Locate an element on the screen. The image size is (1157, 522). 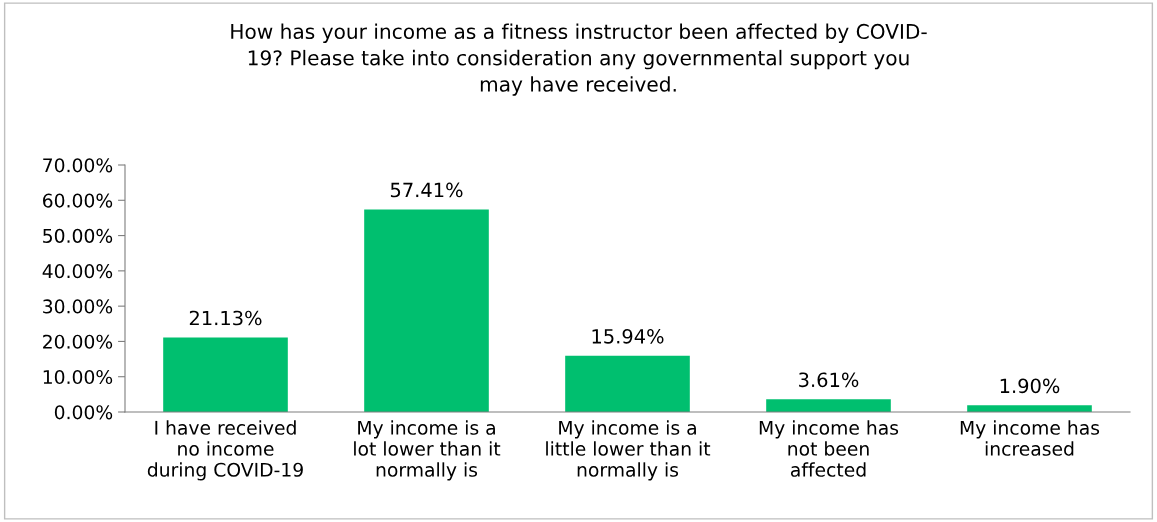
y-tick-label: 10.00% is located at coordinates (78, 377).